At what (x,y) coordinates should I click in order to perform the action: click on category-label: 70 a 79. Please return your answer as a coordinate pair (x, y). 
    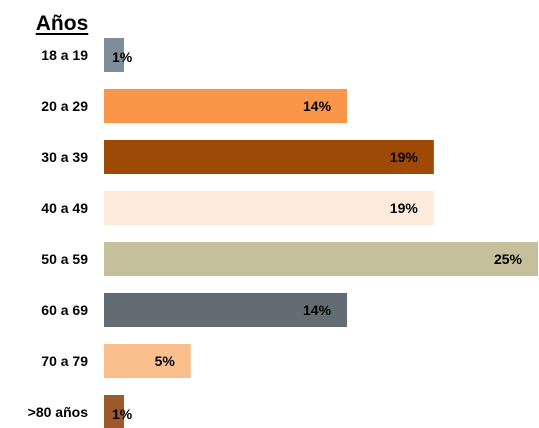
    Looking at the image, I should click on (64, 361).